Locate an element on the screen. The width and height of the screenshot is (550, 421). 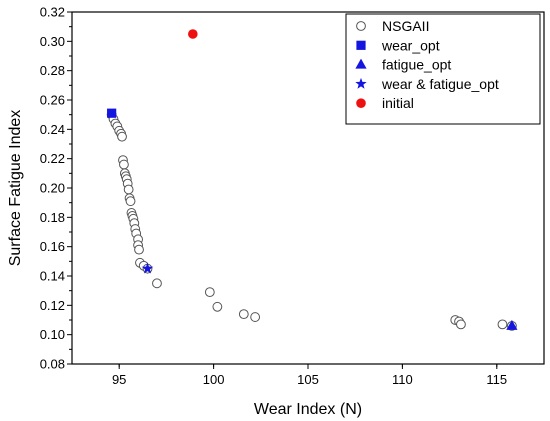
y-tick-label: 0.16 is located at coordinates (52, 246).